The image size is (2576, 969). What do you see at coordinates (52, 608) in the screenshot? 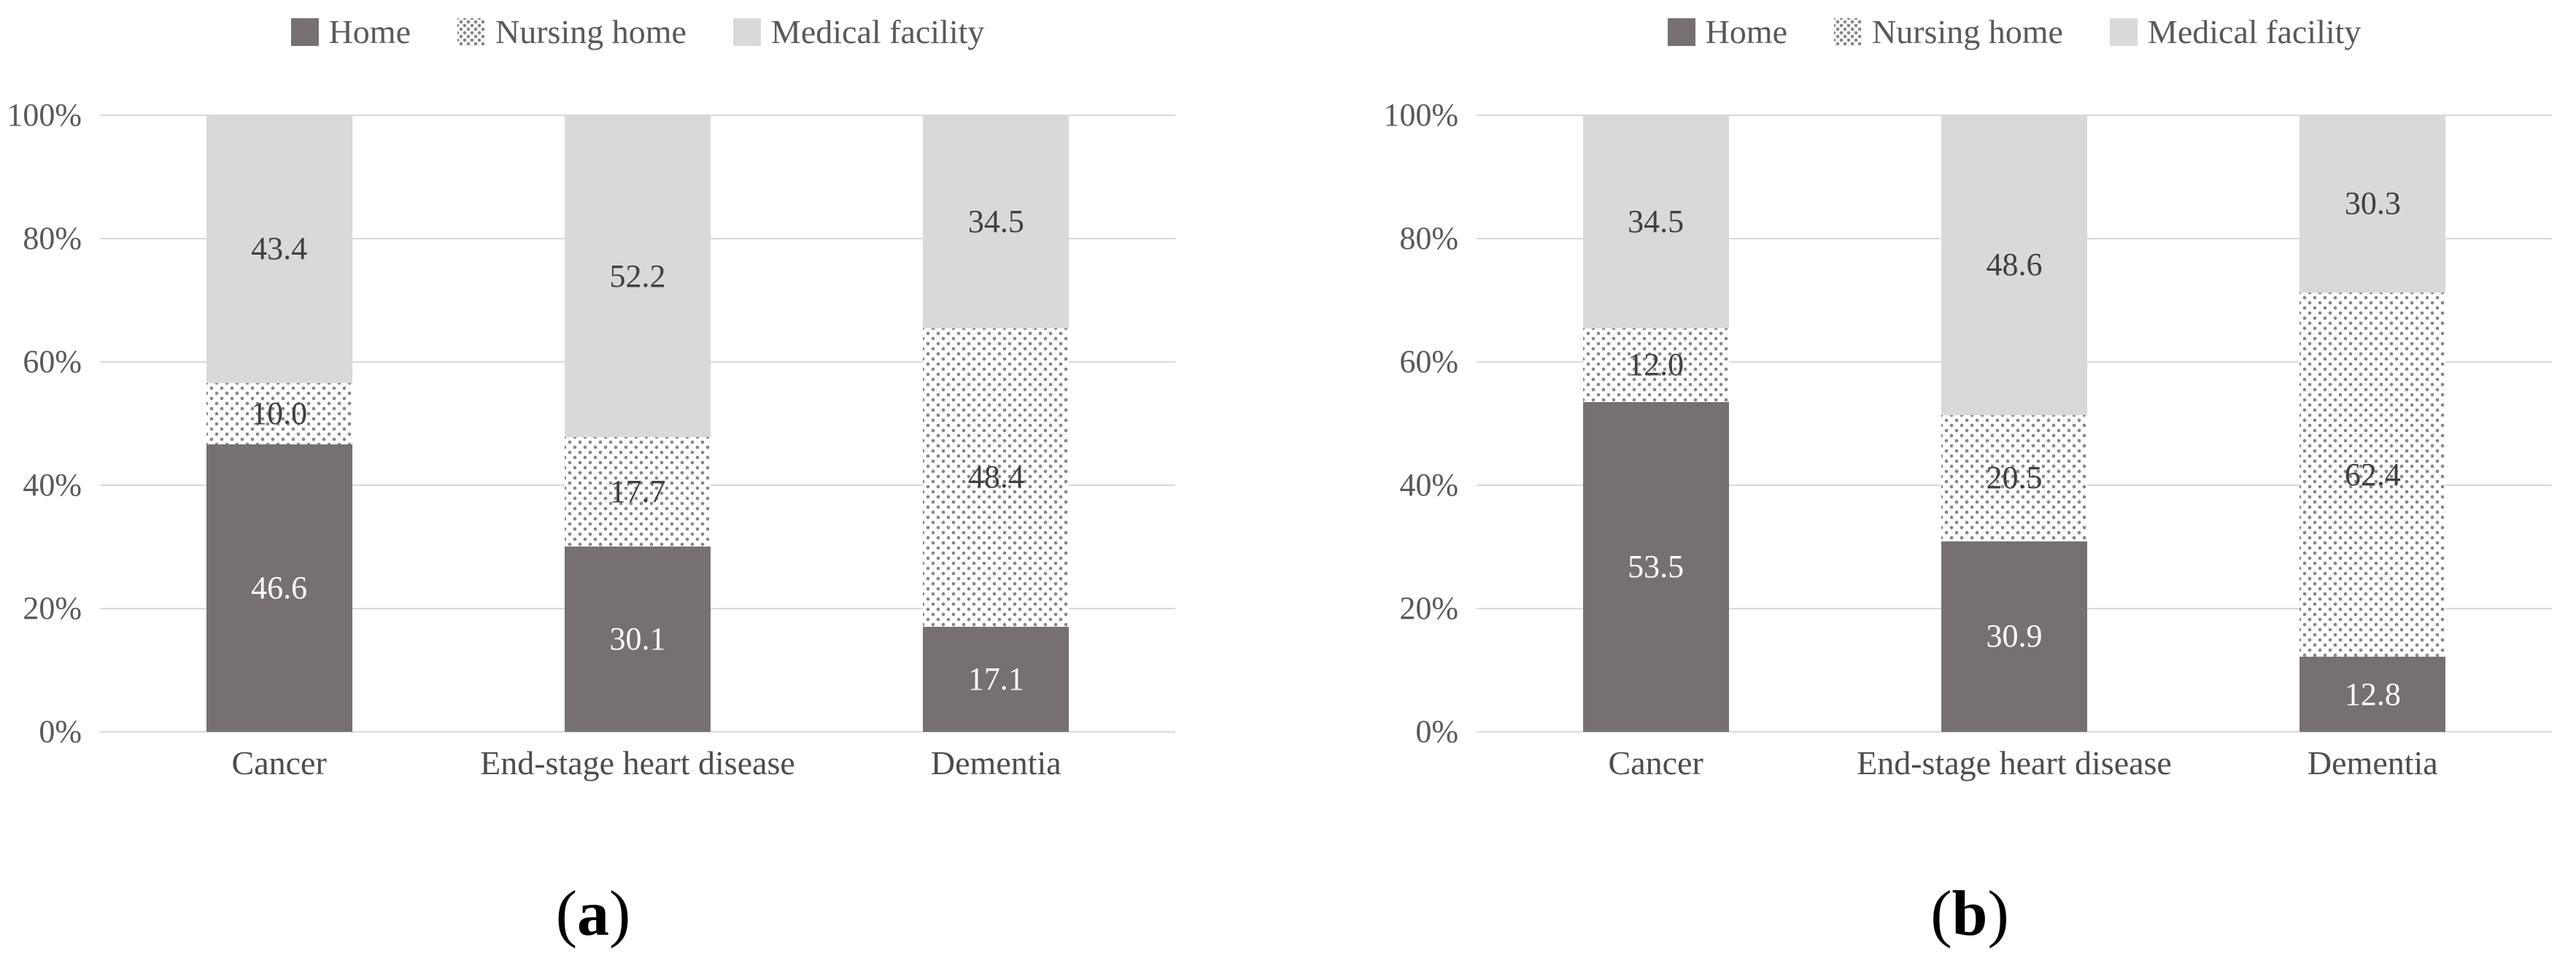
I see `y-tick-label: 20%` at bounding box center [52, 608].